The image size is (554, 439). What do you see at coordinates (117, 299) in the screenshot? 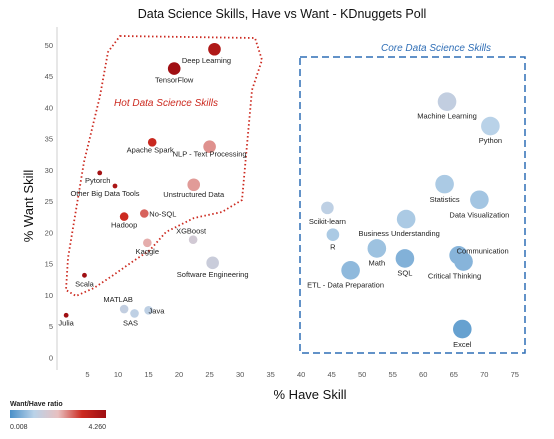
I see `point-label-matlab: MATLAB` at bounding box center [117, 299].